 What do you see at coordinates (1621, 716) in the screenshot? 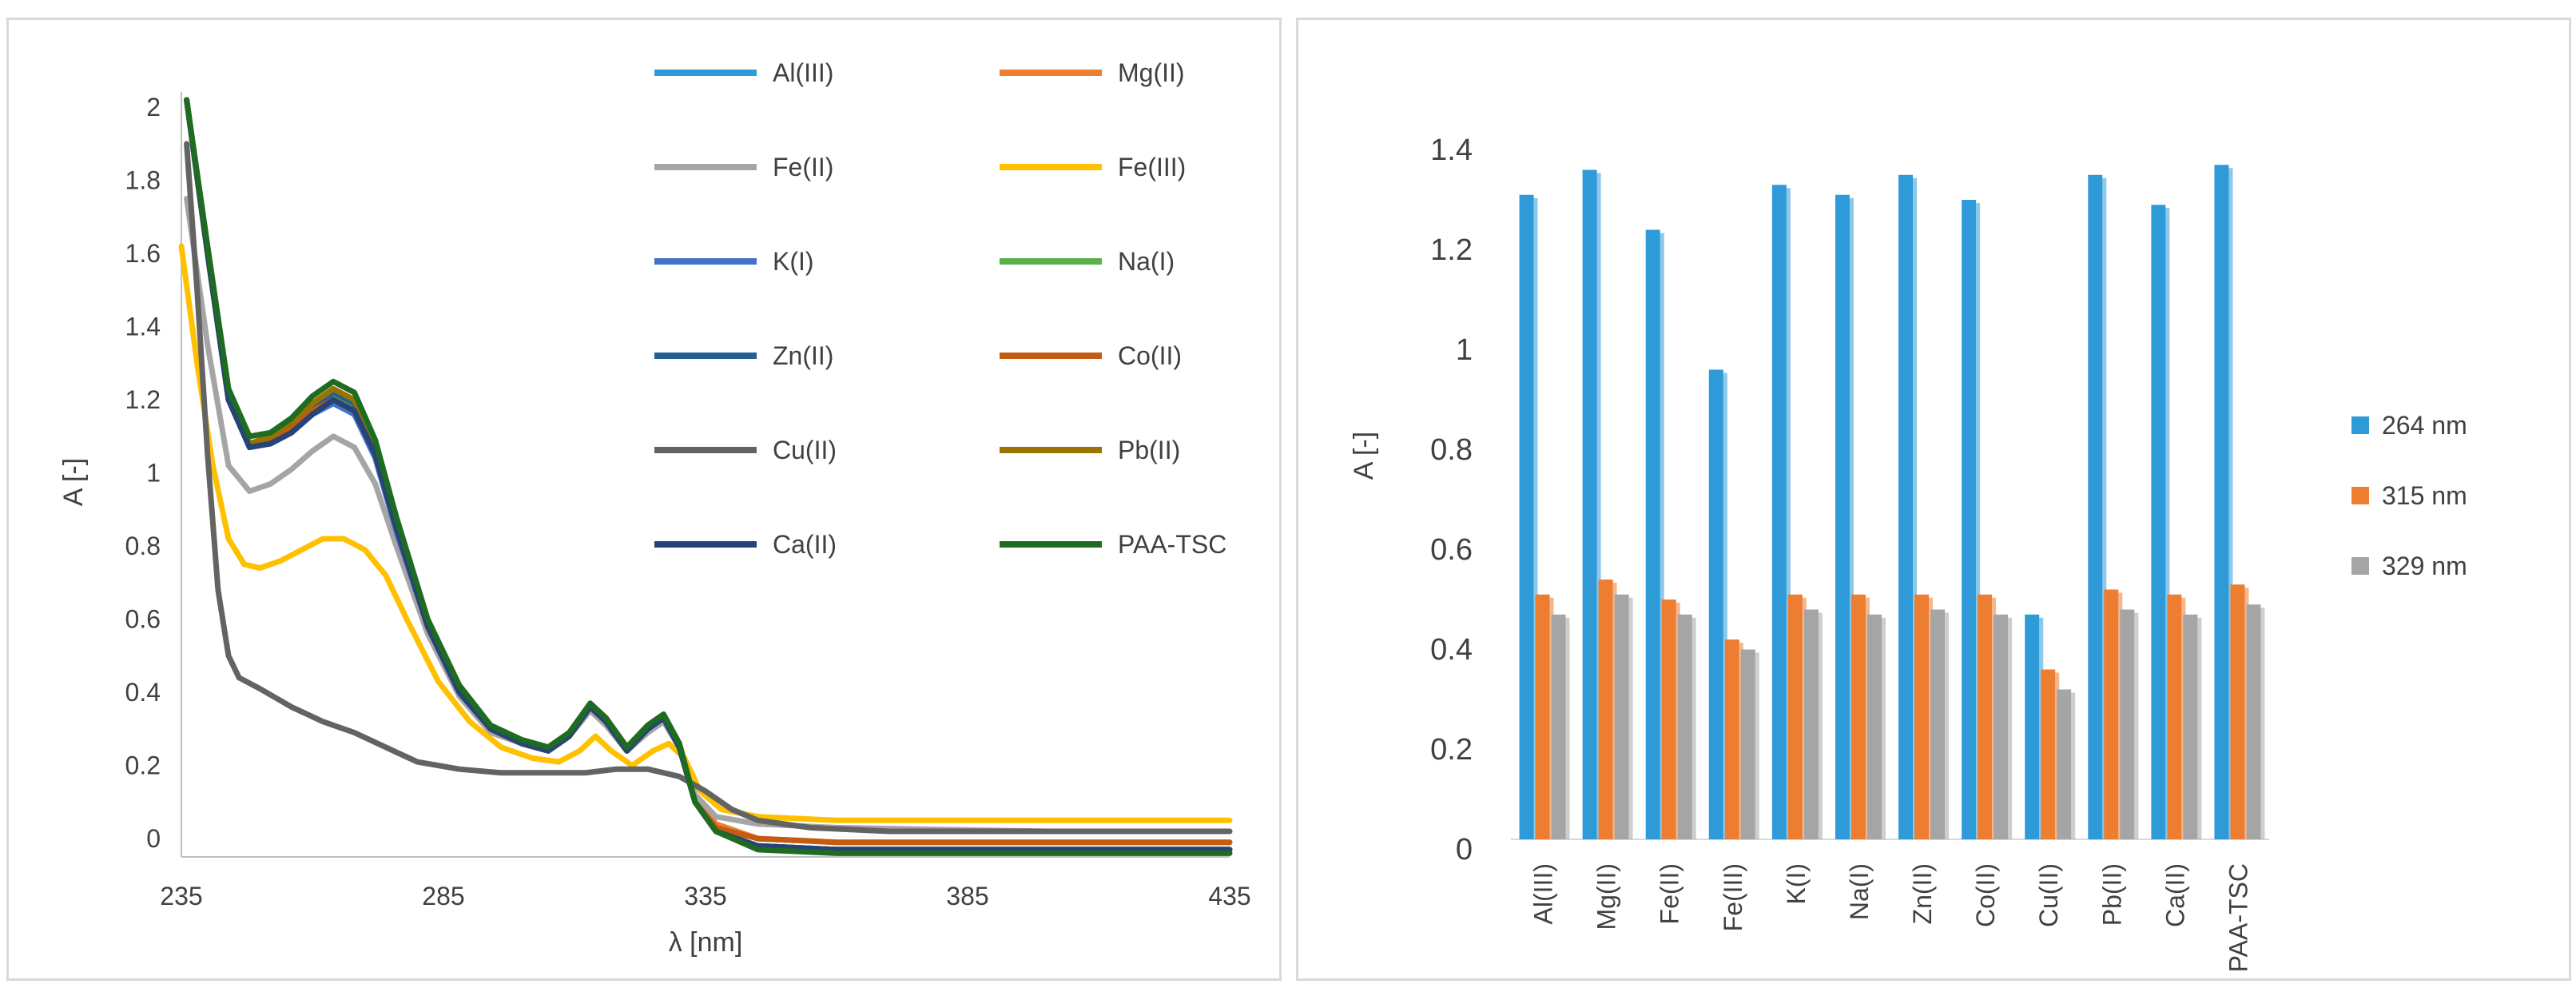
I see `bar-329 nm-Mg(II)` at bounding box center [1621, 716].